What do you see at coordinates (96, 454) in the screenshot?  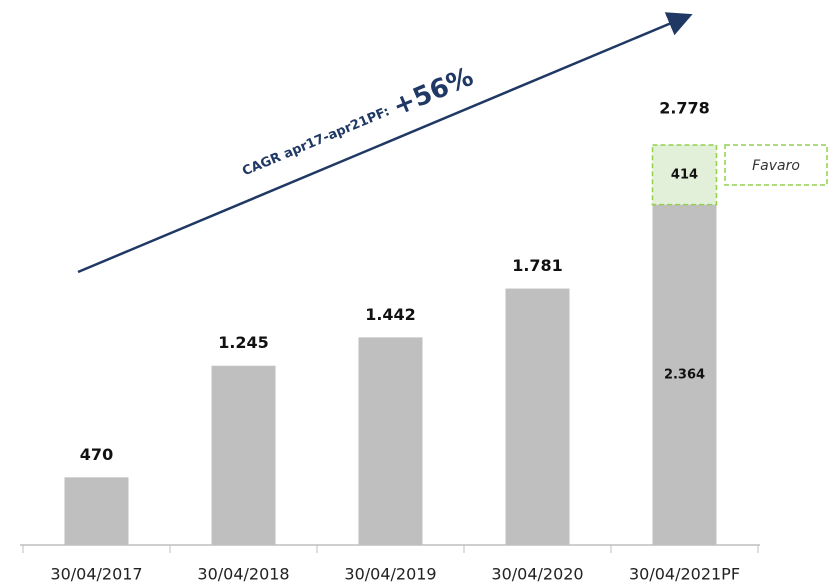 I see `value-label: 470` at bounding box center [96, 454].